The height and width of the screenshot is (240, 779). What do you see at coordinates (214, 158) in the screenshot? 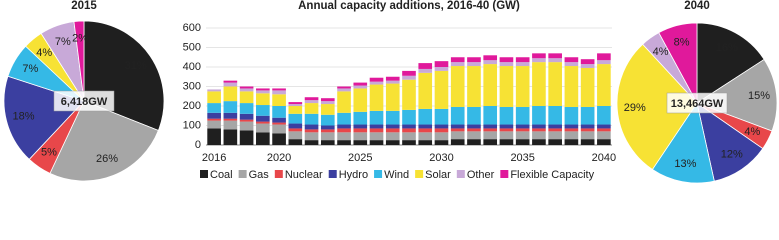
I see `x-tick-label: 2016` at bounding box center [214, 158].